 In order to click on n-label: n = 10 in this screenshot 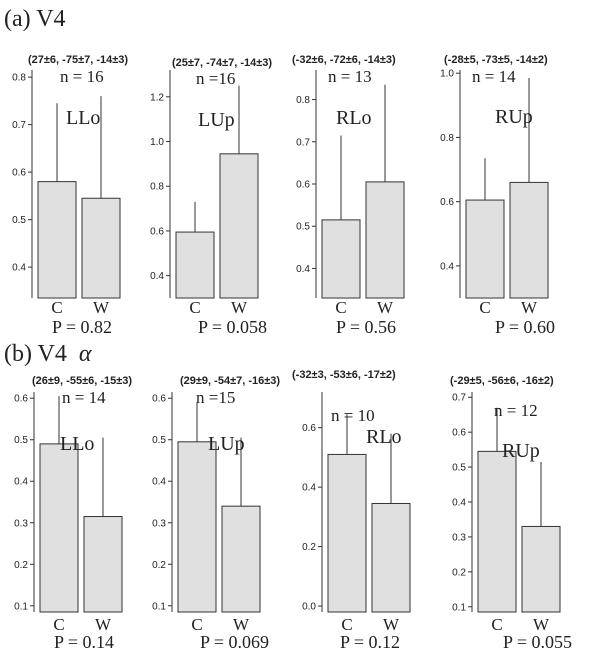, I will do `click(353, 415)`.